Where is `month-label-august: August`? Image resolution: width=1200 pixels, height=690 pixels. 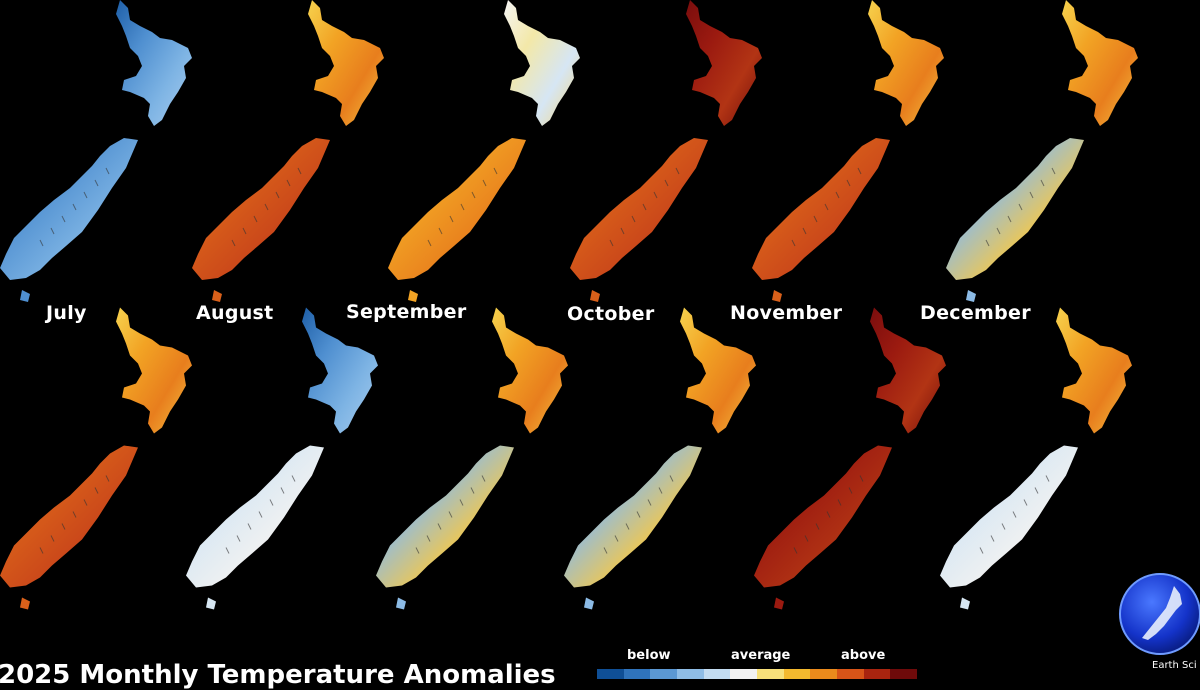 month-label-august: August is located at coordinates (235, 313).